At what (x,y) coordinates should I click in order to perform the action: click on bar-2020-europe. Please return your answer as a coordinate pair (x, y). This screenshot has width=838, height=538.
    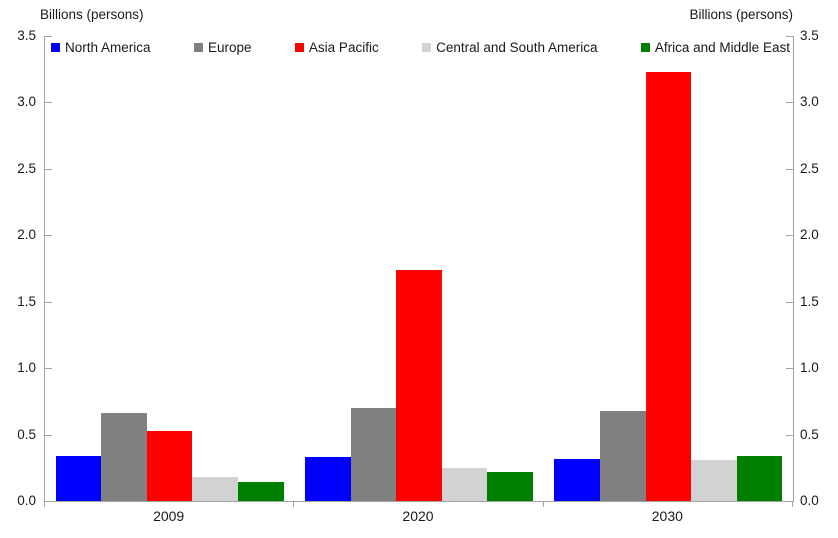
    Looking at the image, I should click on (373, 454).